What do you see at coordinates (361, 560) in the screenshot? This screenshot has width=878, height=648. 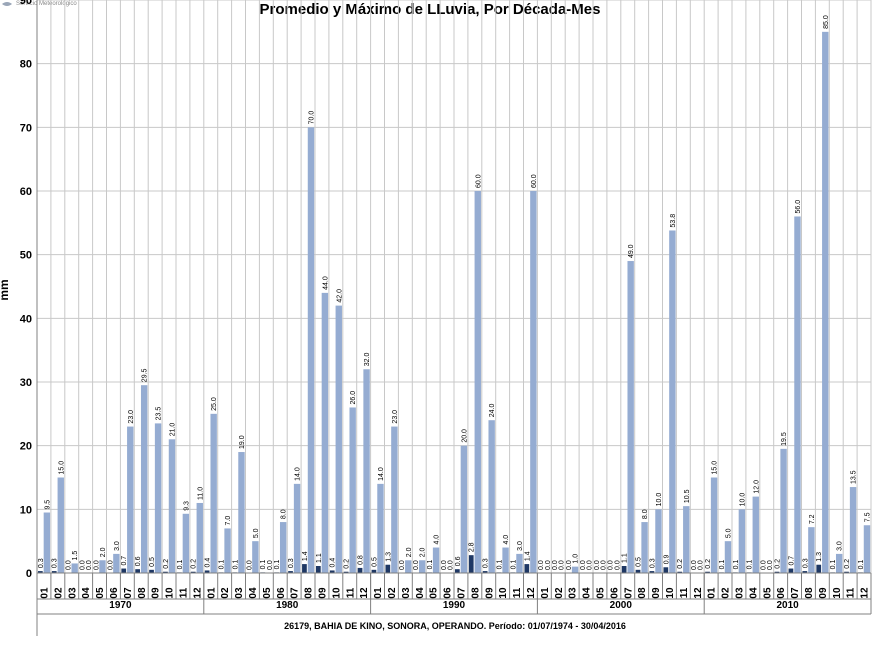 I see `data-label-avg: 0.8` at bounding box center [361, 560].